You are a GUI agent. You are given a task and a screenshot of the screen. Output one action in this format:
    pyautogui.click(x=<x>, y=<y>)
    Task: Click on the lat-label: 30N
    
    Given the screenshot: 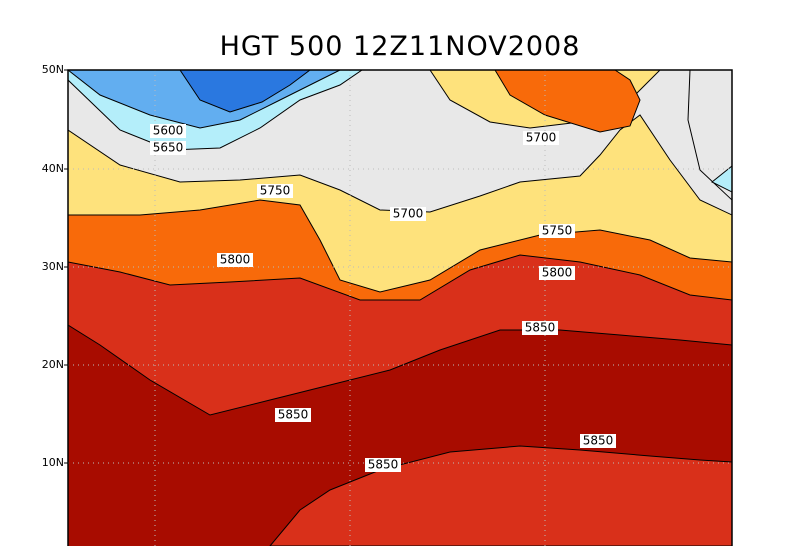 What is the action you would take?
    pyautogui.click(x=53, y=266)
    